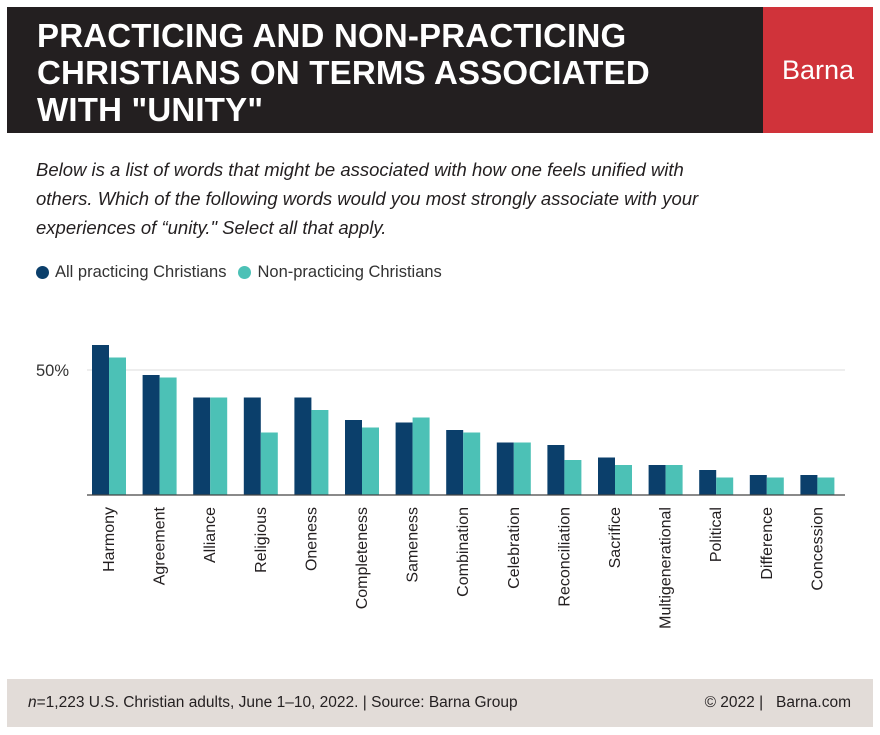 The height and width of the screenshot is (735, 880). Describe the element at coordinates (809, 485) in the screenshot. I see `bar-practicing-concession` at that location.